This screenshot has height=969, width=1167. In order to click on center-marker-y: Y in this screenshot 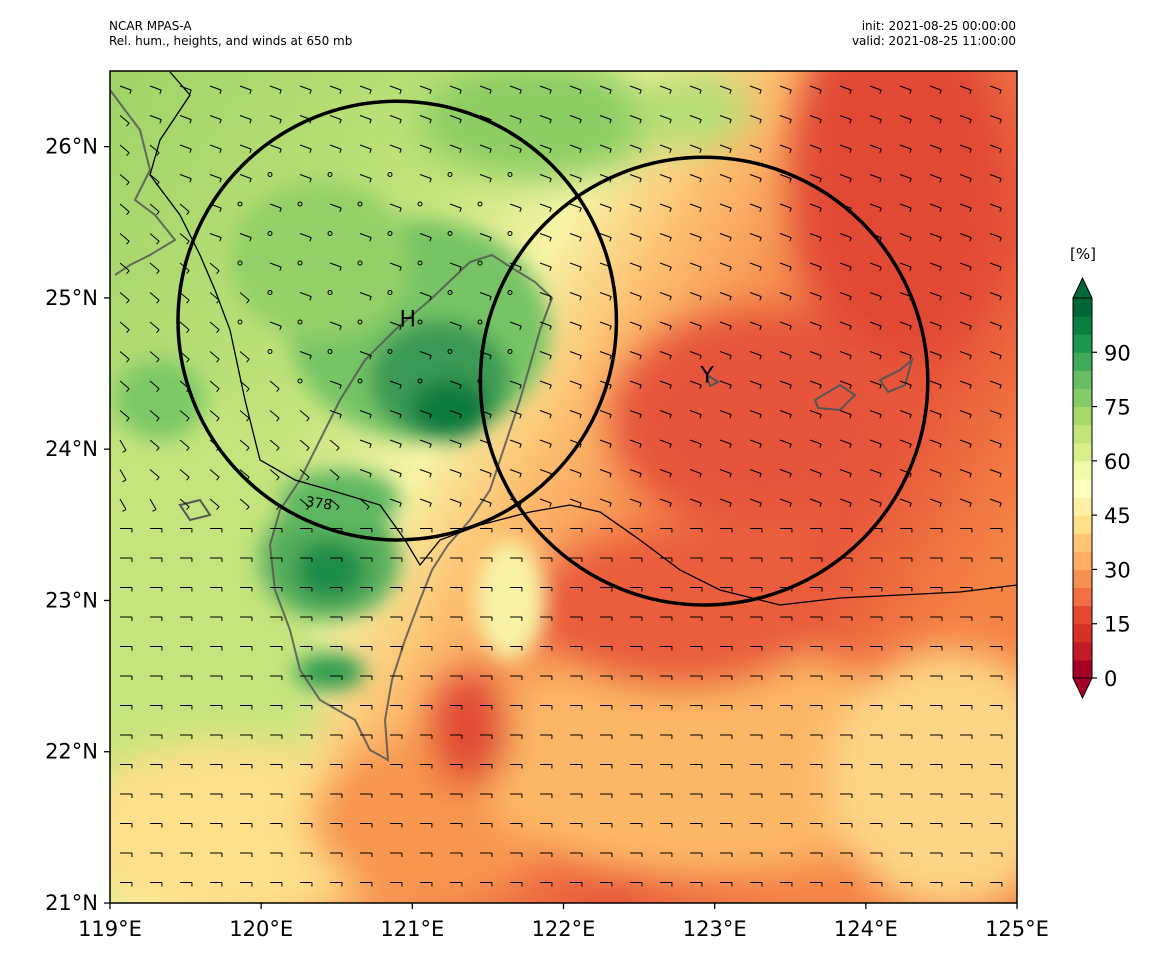, I will do `click(706, 376)`.